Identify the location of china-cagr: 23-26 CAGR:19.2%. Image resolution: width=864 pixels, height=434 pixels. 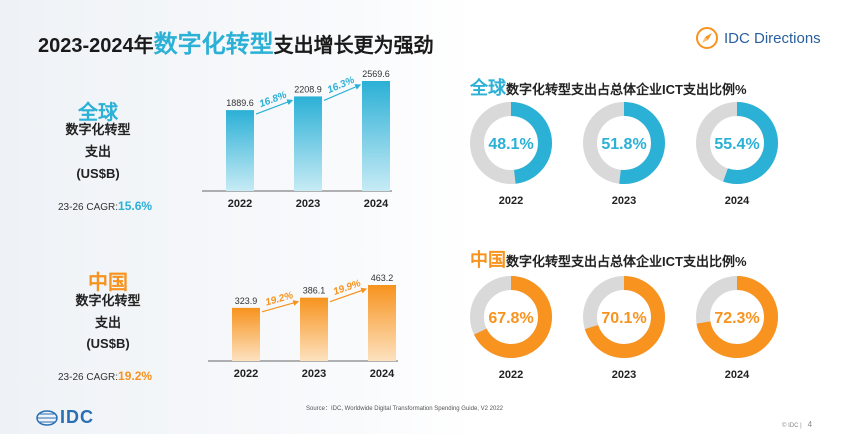
(105, 376).